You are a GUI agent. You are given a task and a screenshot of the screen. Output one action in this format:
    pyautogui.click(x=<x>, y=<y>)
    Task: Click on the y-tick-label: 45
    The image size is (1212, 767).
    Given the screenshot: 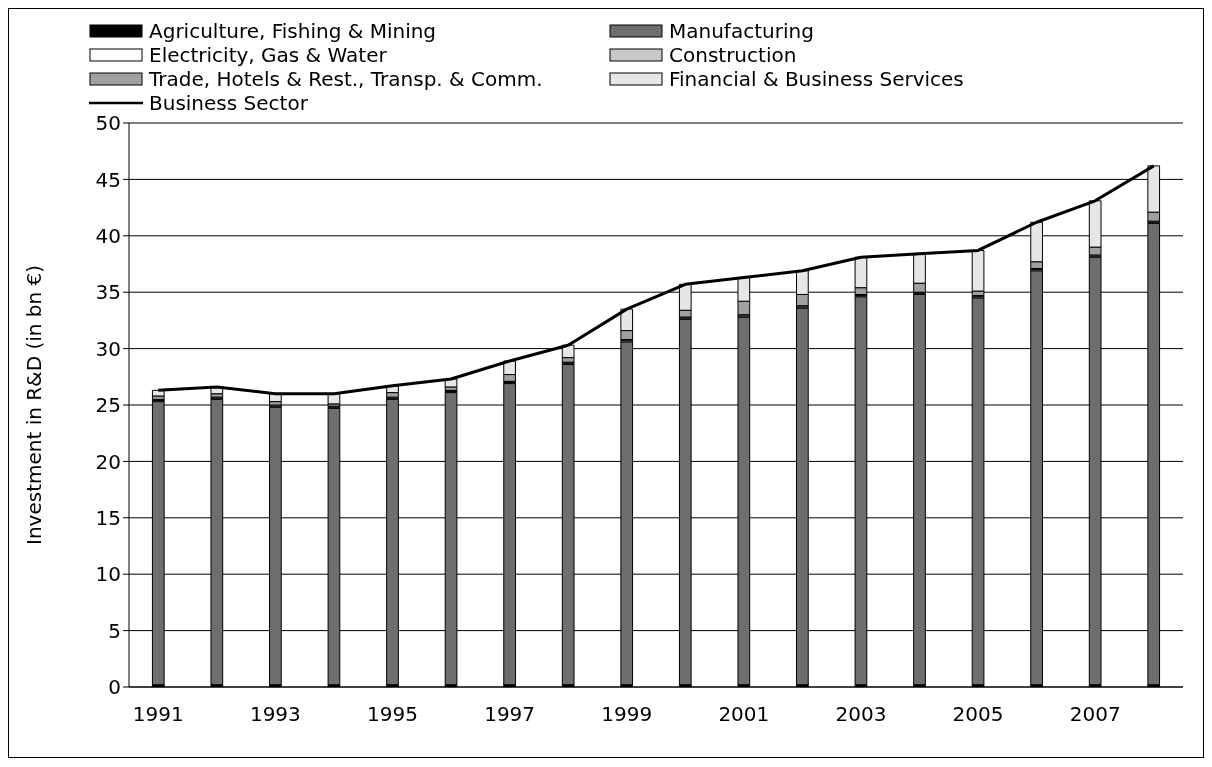 What is the action you would take?
    pyautogui.click(x=108, y=179)
    